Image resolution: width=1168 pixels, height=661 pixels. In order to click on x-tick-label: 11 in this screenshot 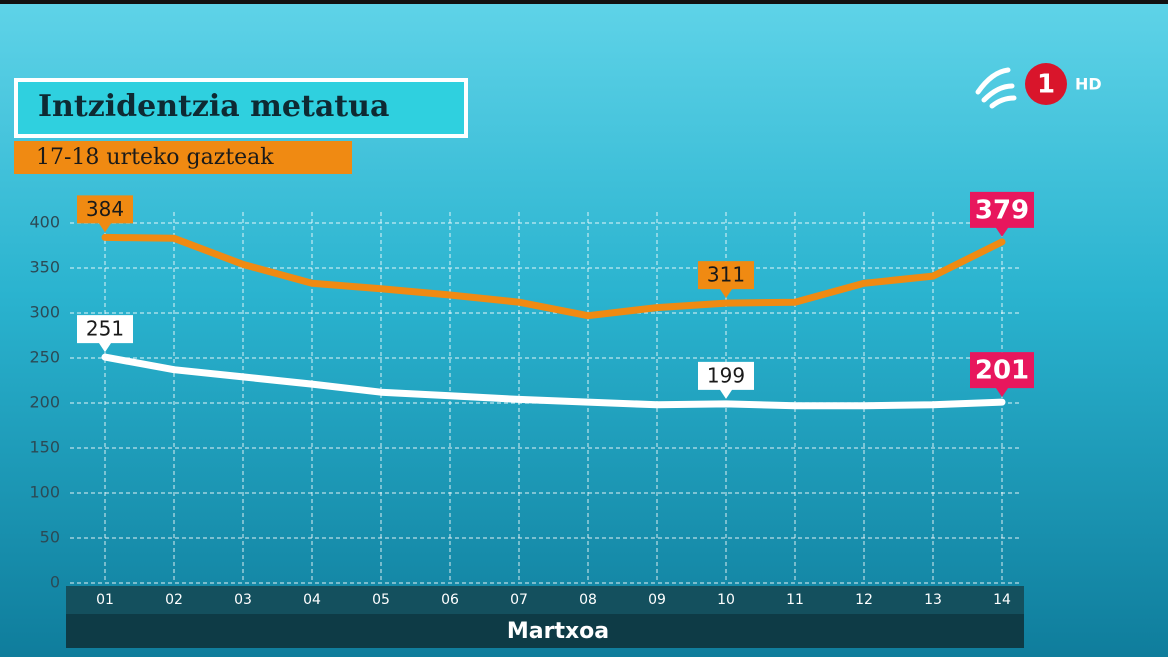, I will do `click(795, 600)`.